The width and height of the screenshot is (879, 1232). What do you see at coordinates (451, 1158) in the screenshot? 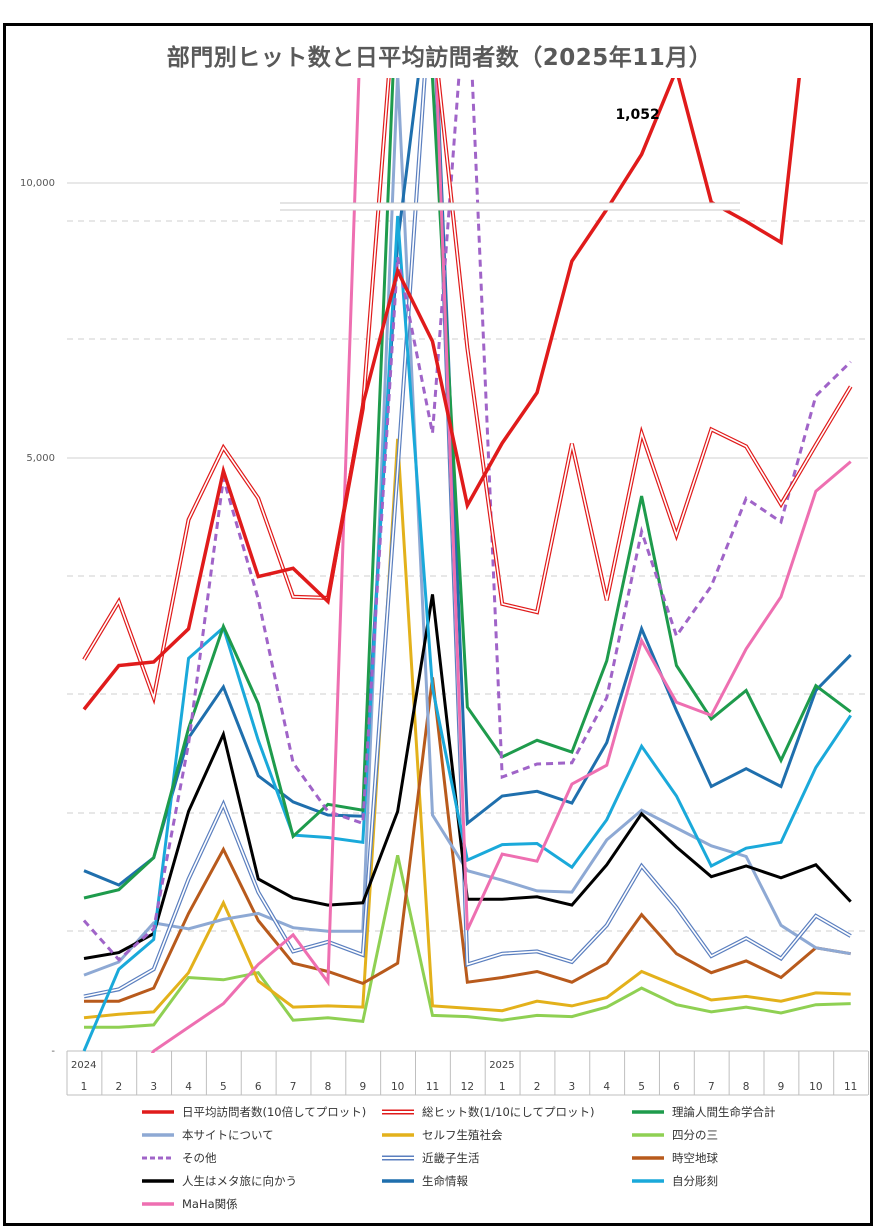
I see `legend-label: 近畿子生活` at bounding box center [451, 1158].